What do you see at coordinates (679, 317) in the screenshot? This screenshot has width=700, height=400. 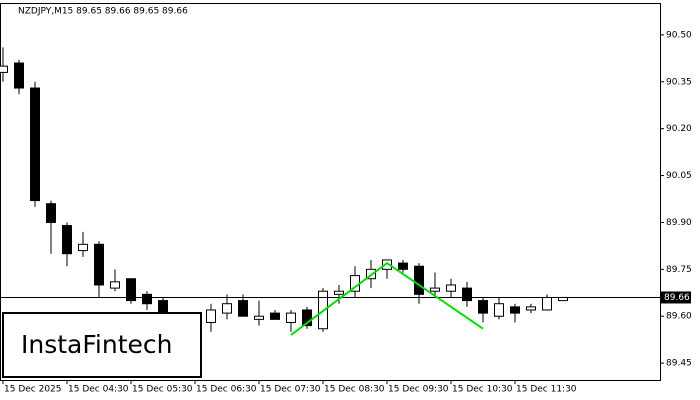 I see `y-tick-label: 89.60` at bounding box center [679, 317].